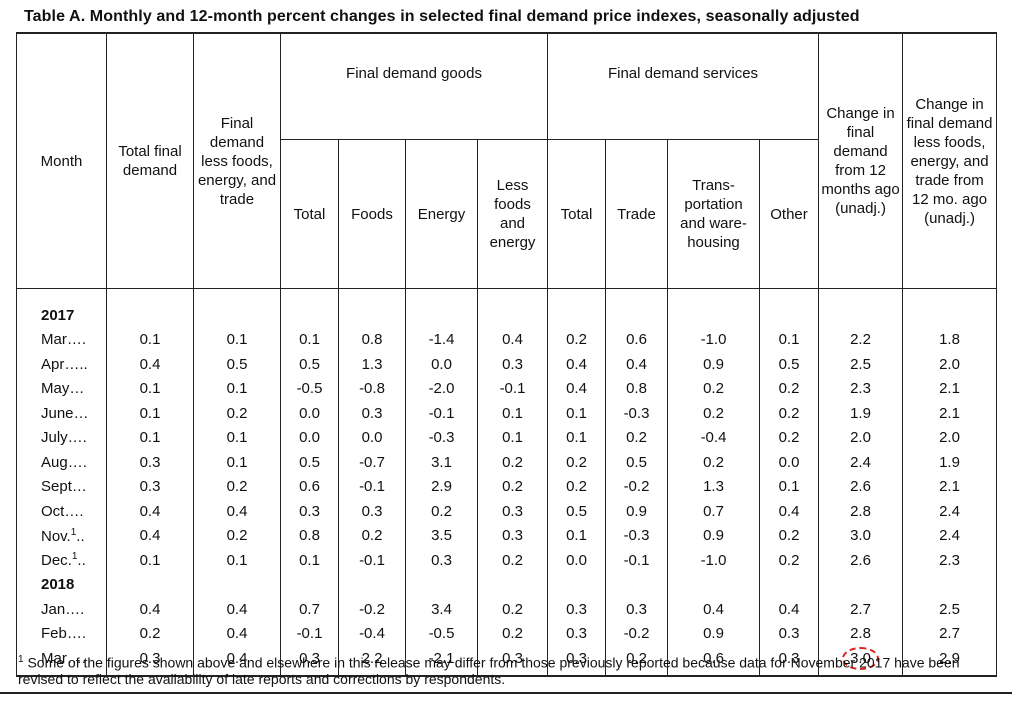  What do you see at coordinates (372, 214) in the screenshot?
I see `header-goods-foods: Foods` at bounding box center [372, 214].